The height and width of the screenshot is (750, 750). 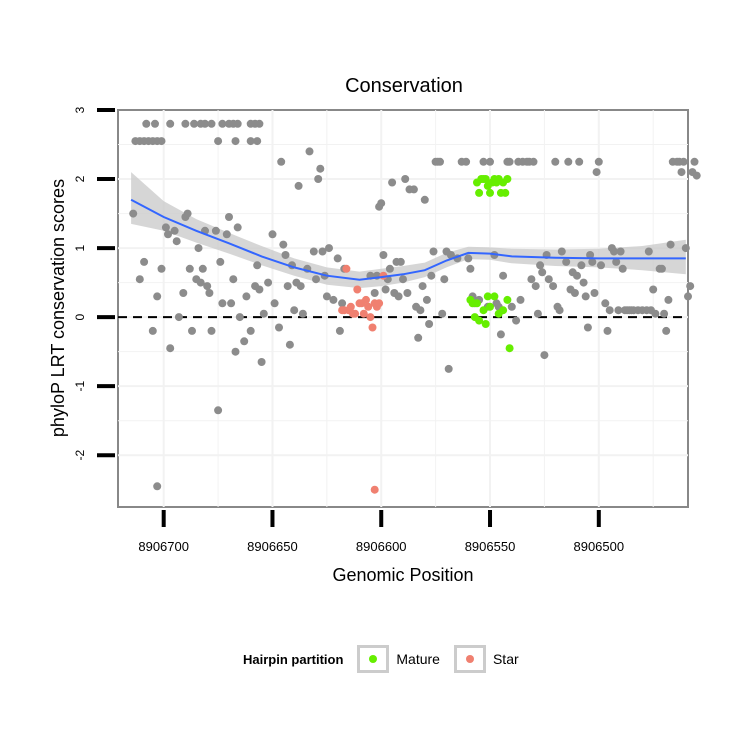 I want to click on y-tick-label: 0, so click(x=80, y=316).